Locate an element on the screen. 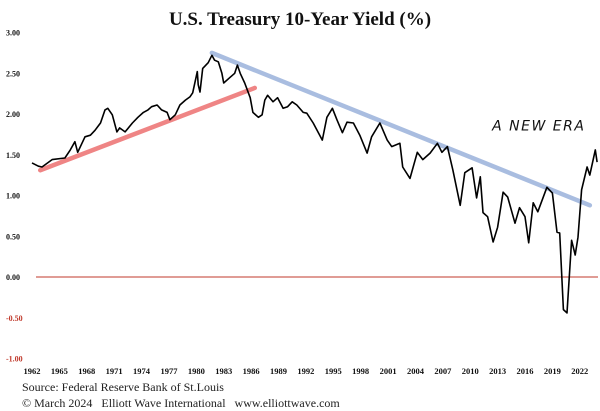  x-tick-label: 1986 is located at coordinates (251, 371).